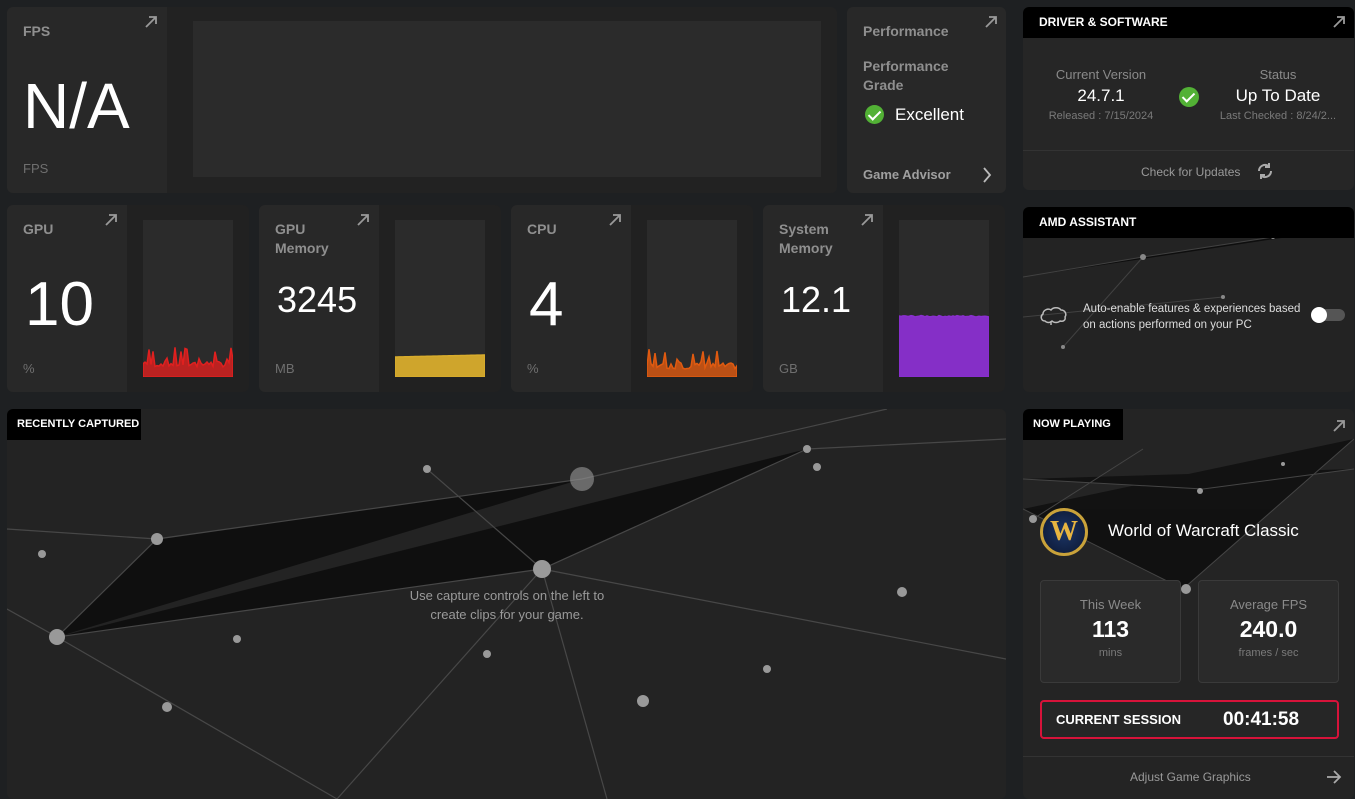  What do you see at coordinates (1191, 172) in the screenshot?
I see `check-updates-label: Check for Updates` at bounding box center [1191, 172].